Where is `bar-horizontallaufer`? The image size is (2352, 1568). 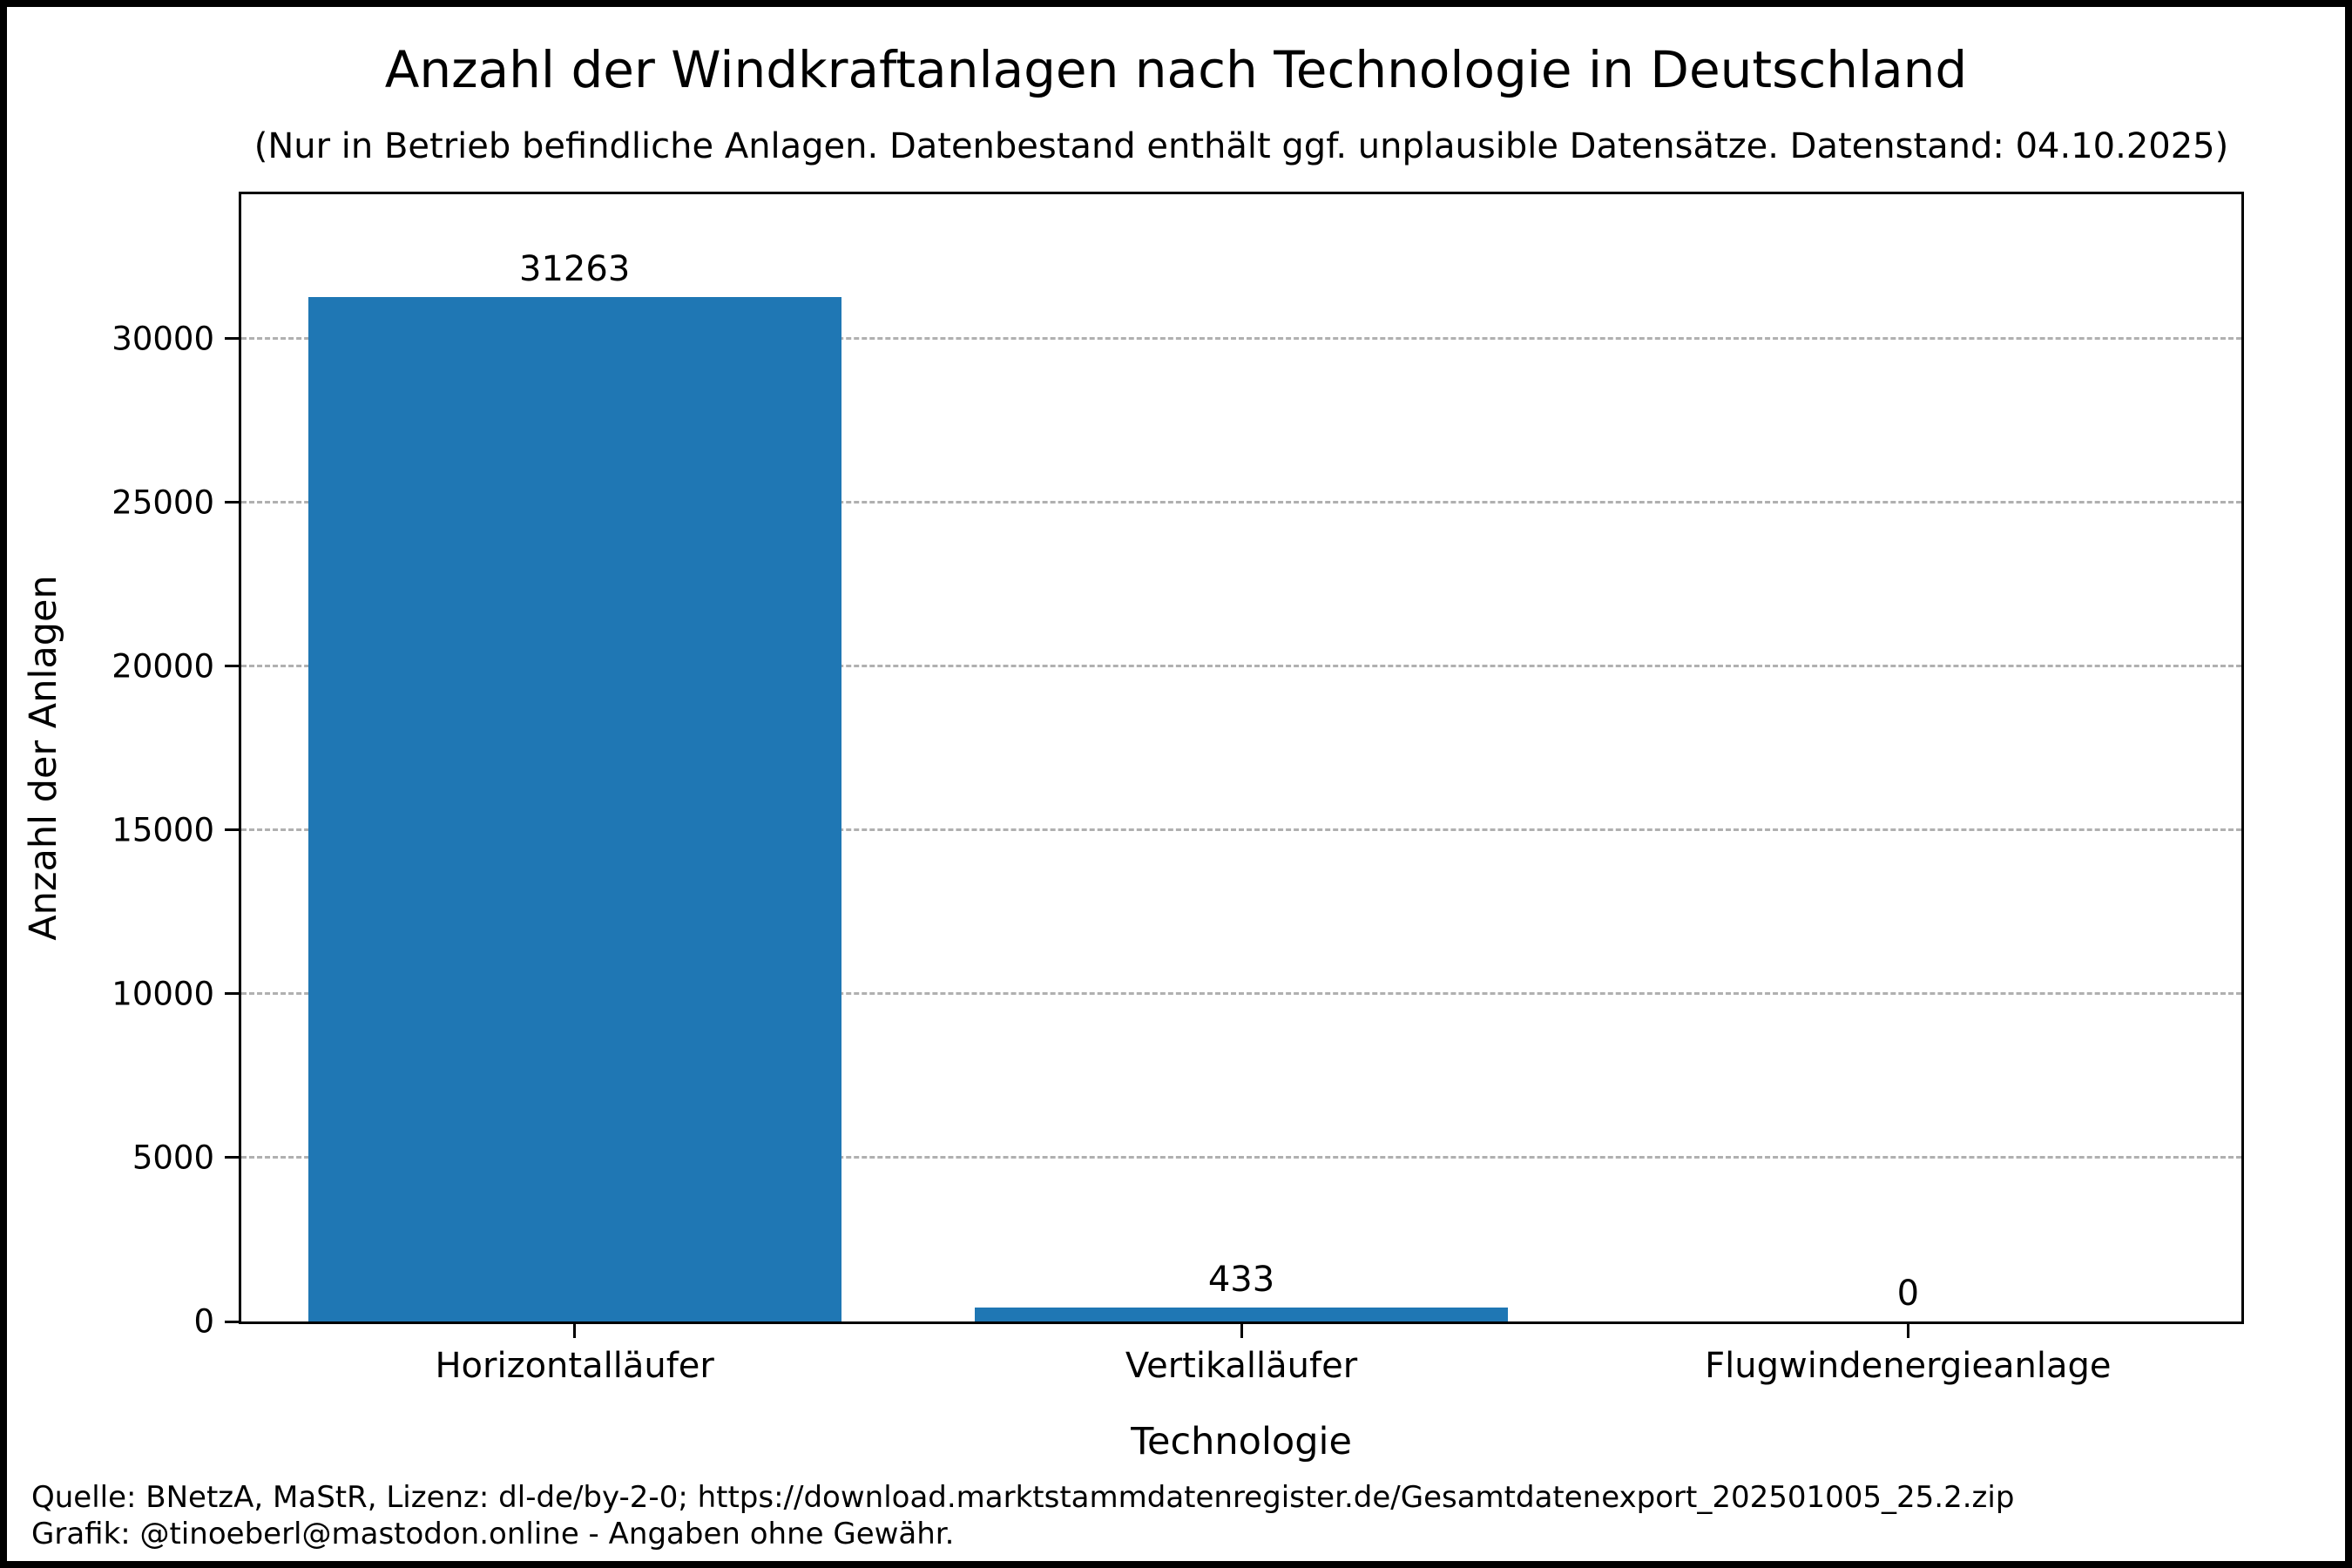
bar-horizontallaufer is located at coordinates (574, 809).